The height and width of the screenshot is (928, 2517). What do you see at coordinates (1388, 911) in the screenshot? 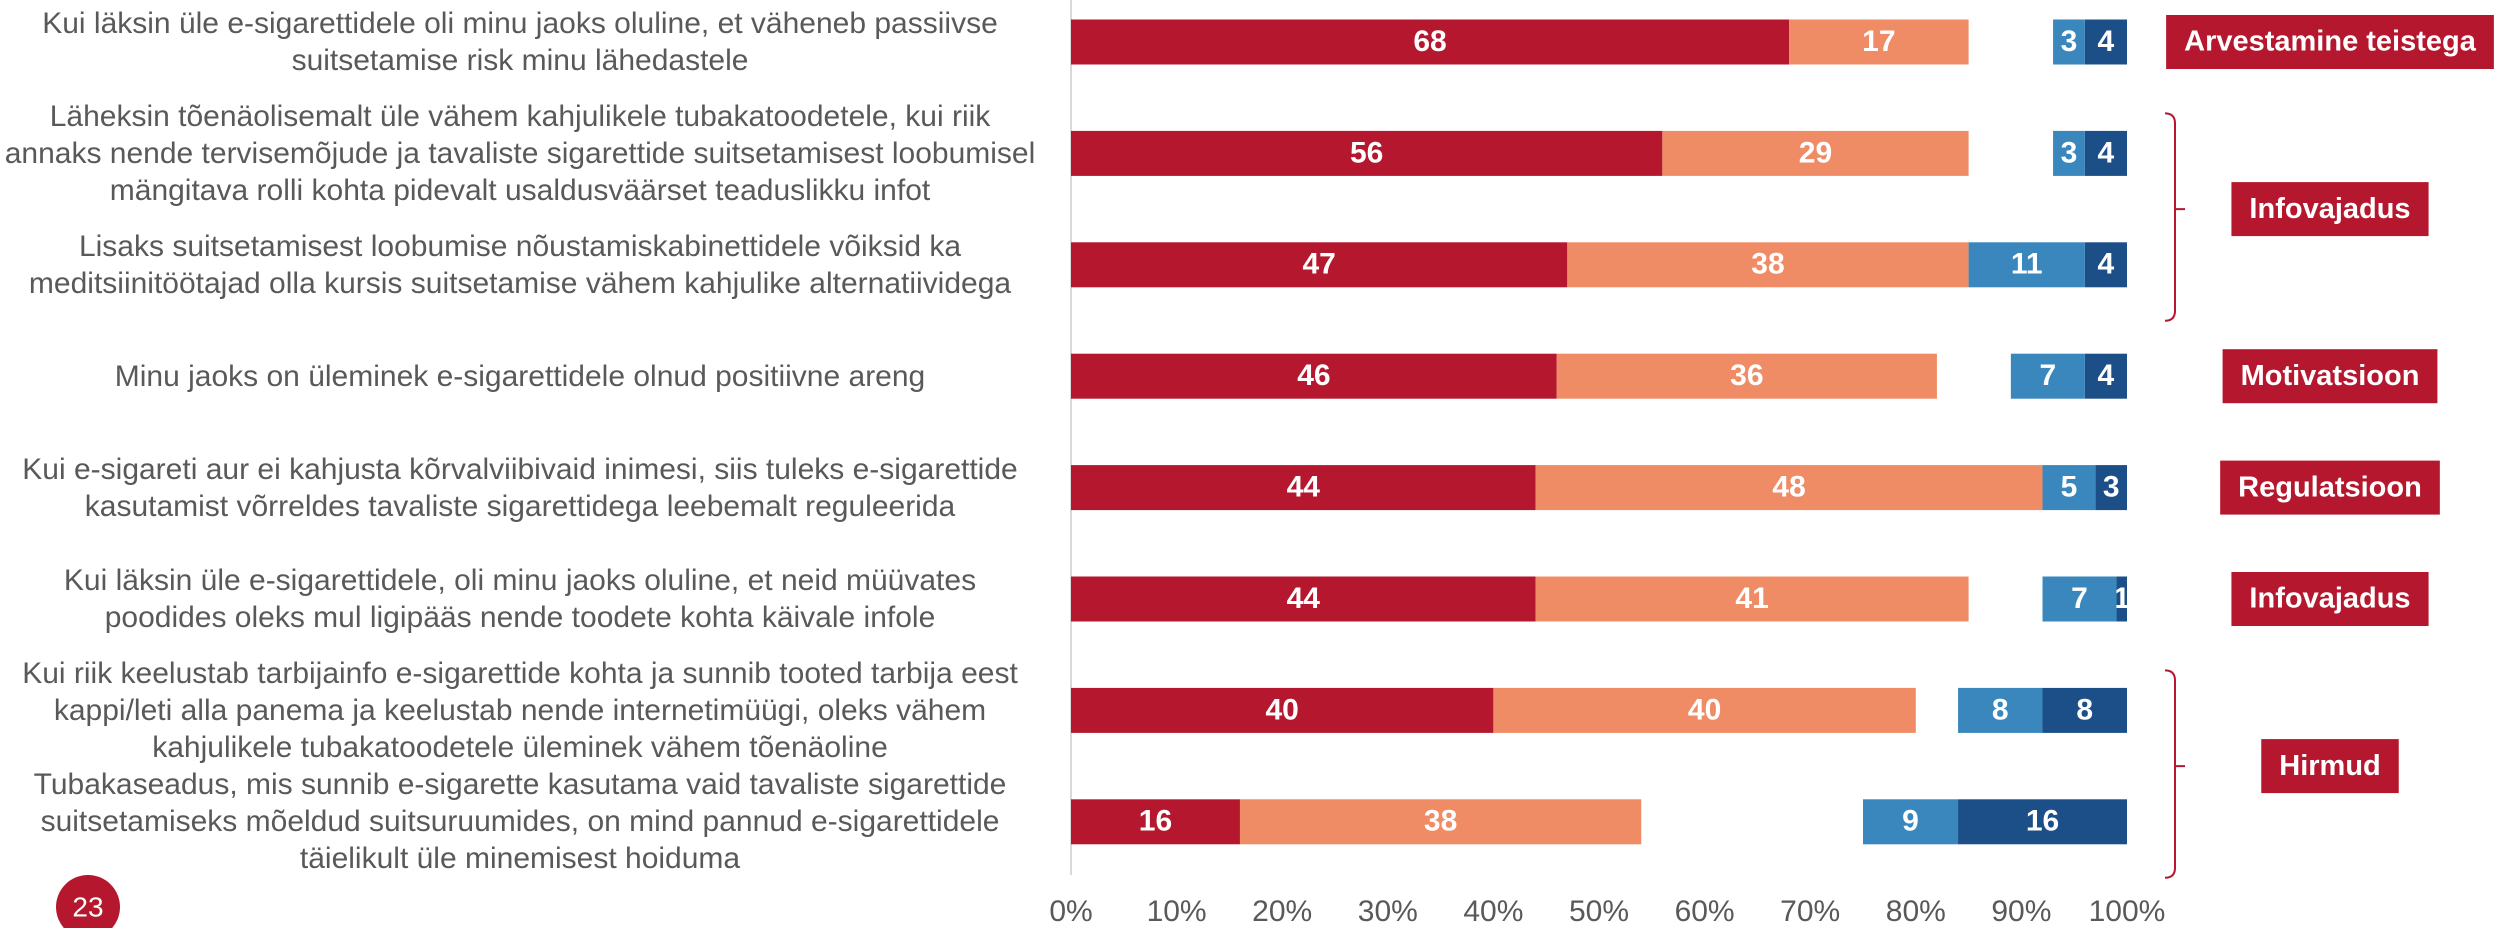
I see `x-tick-label: 30%` at bounding box center [1388, 911].